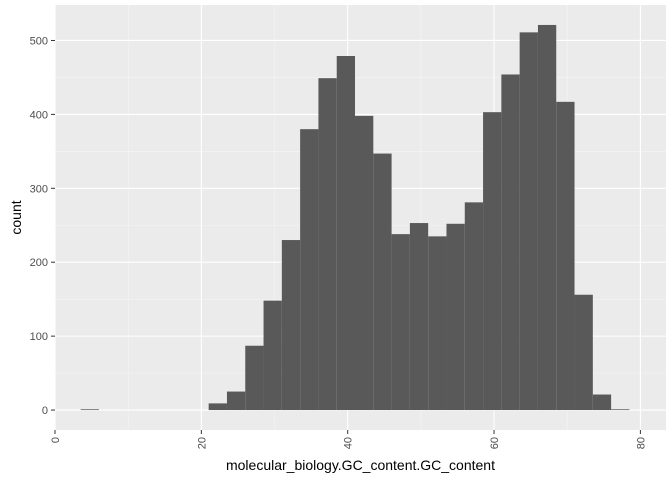 Image resolution: width=672 pixels, height=480 pixels. Describe the element at coordinates (39, 41) in the screenshot. I see `y-tick-label: 500` at that location.